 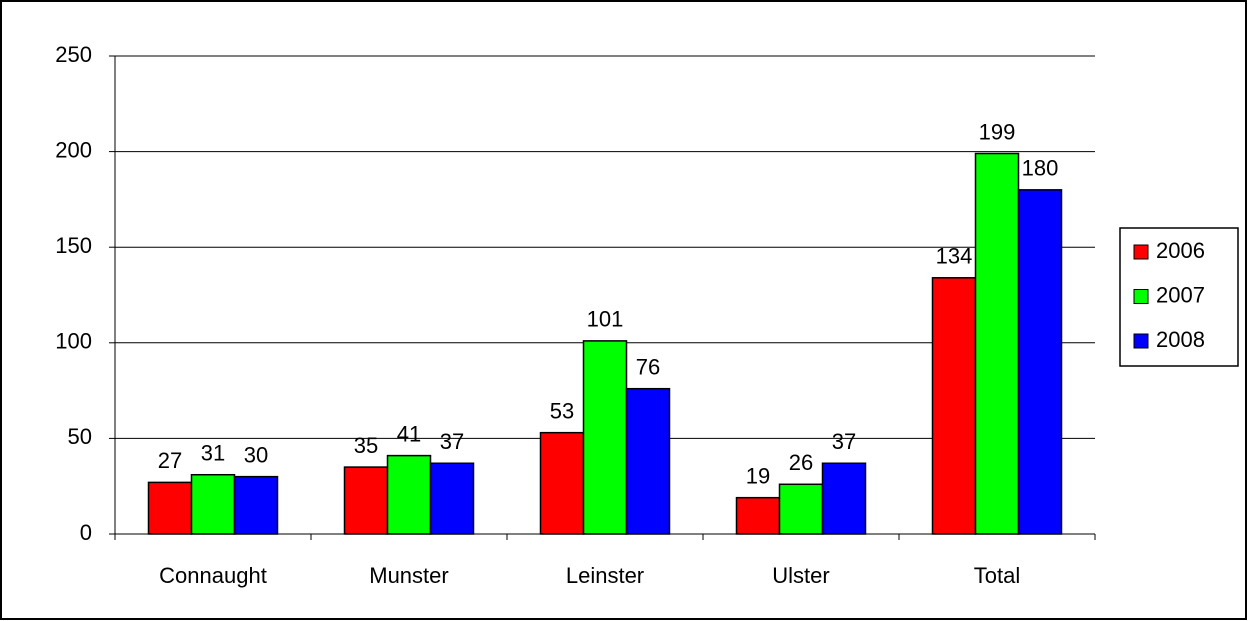 I want to click on data-label: 101, so click(x=605, y=319).